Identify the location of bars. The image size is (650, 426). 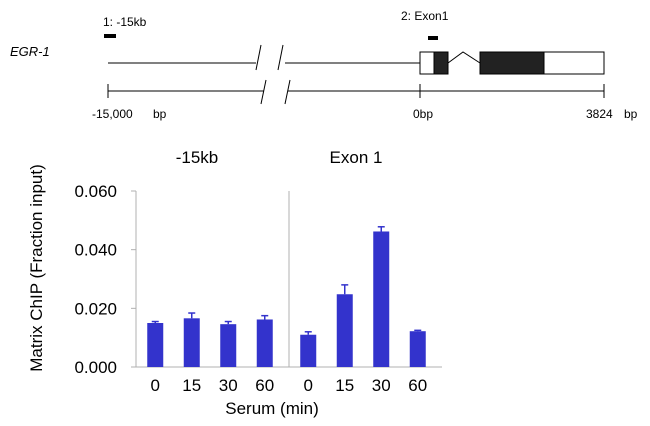
(286, 296).